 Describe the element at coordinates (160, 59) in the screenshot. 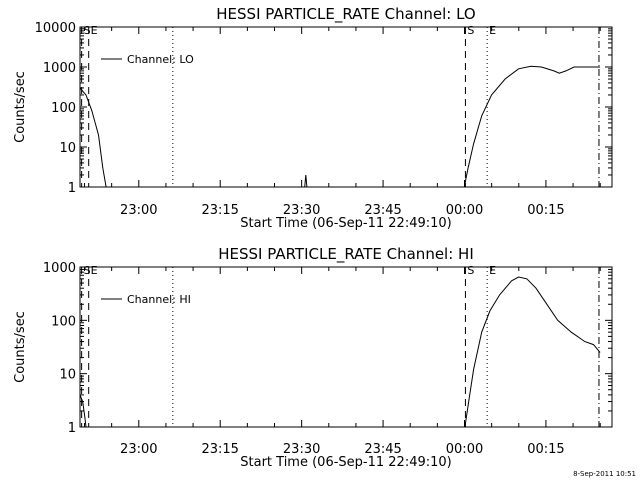

I see `legend-label: Channel: LO` at that location.